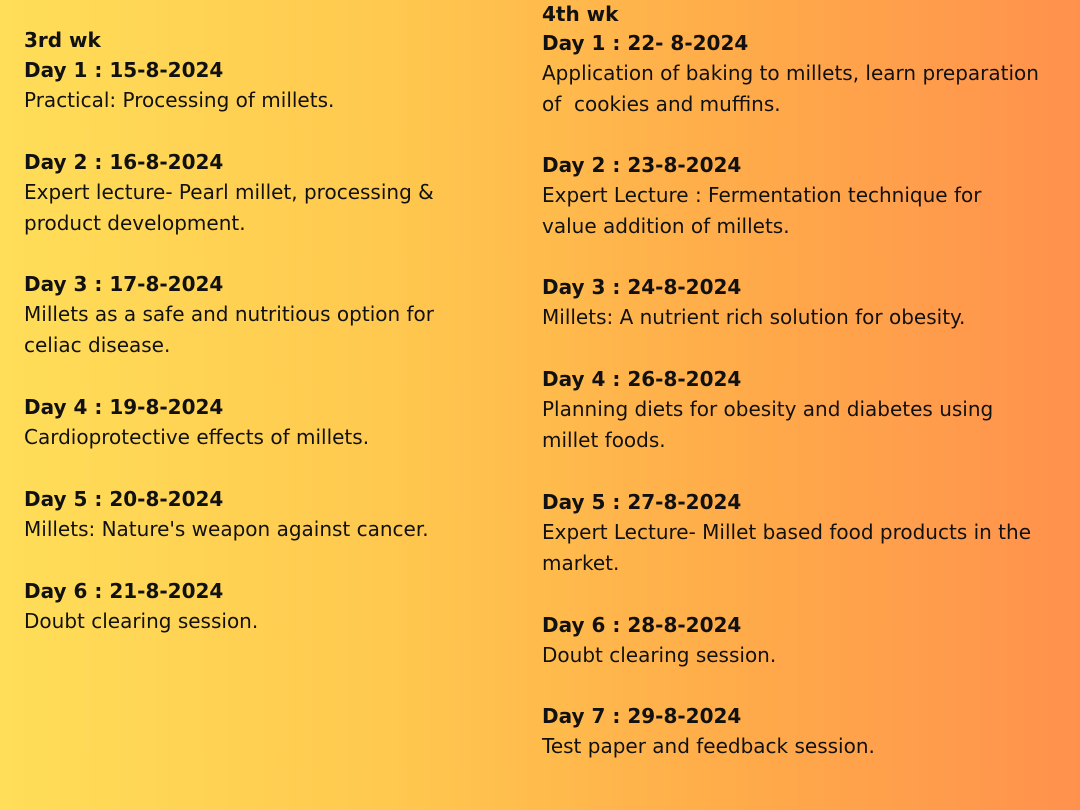  I want to click on day-description: Practical: Processing of millets., so click(179, 100).